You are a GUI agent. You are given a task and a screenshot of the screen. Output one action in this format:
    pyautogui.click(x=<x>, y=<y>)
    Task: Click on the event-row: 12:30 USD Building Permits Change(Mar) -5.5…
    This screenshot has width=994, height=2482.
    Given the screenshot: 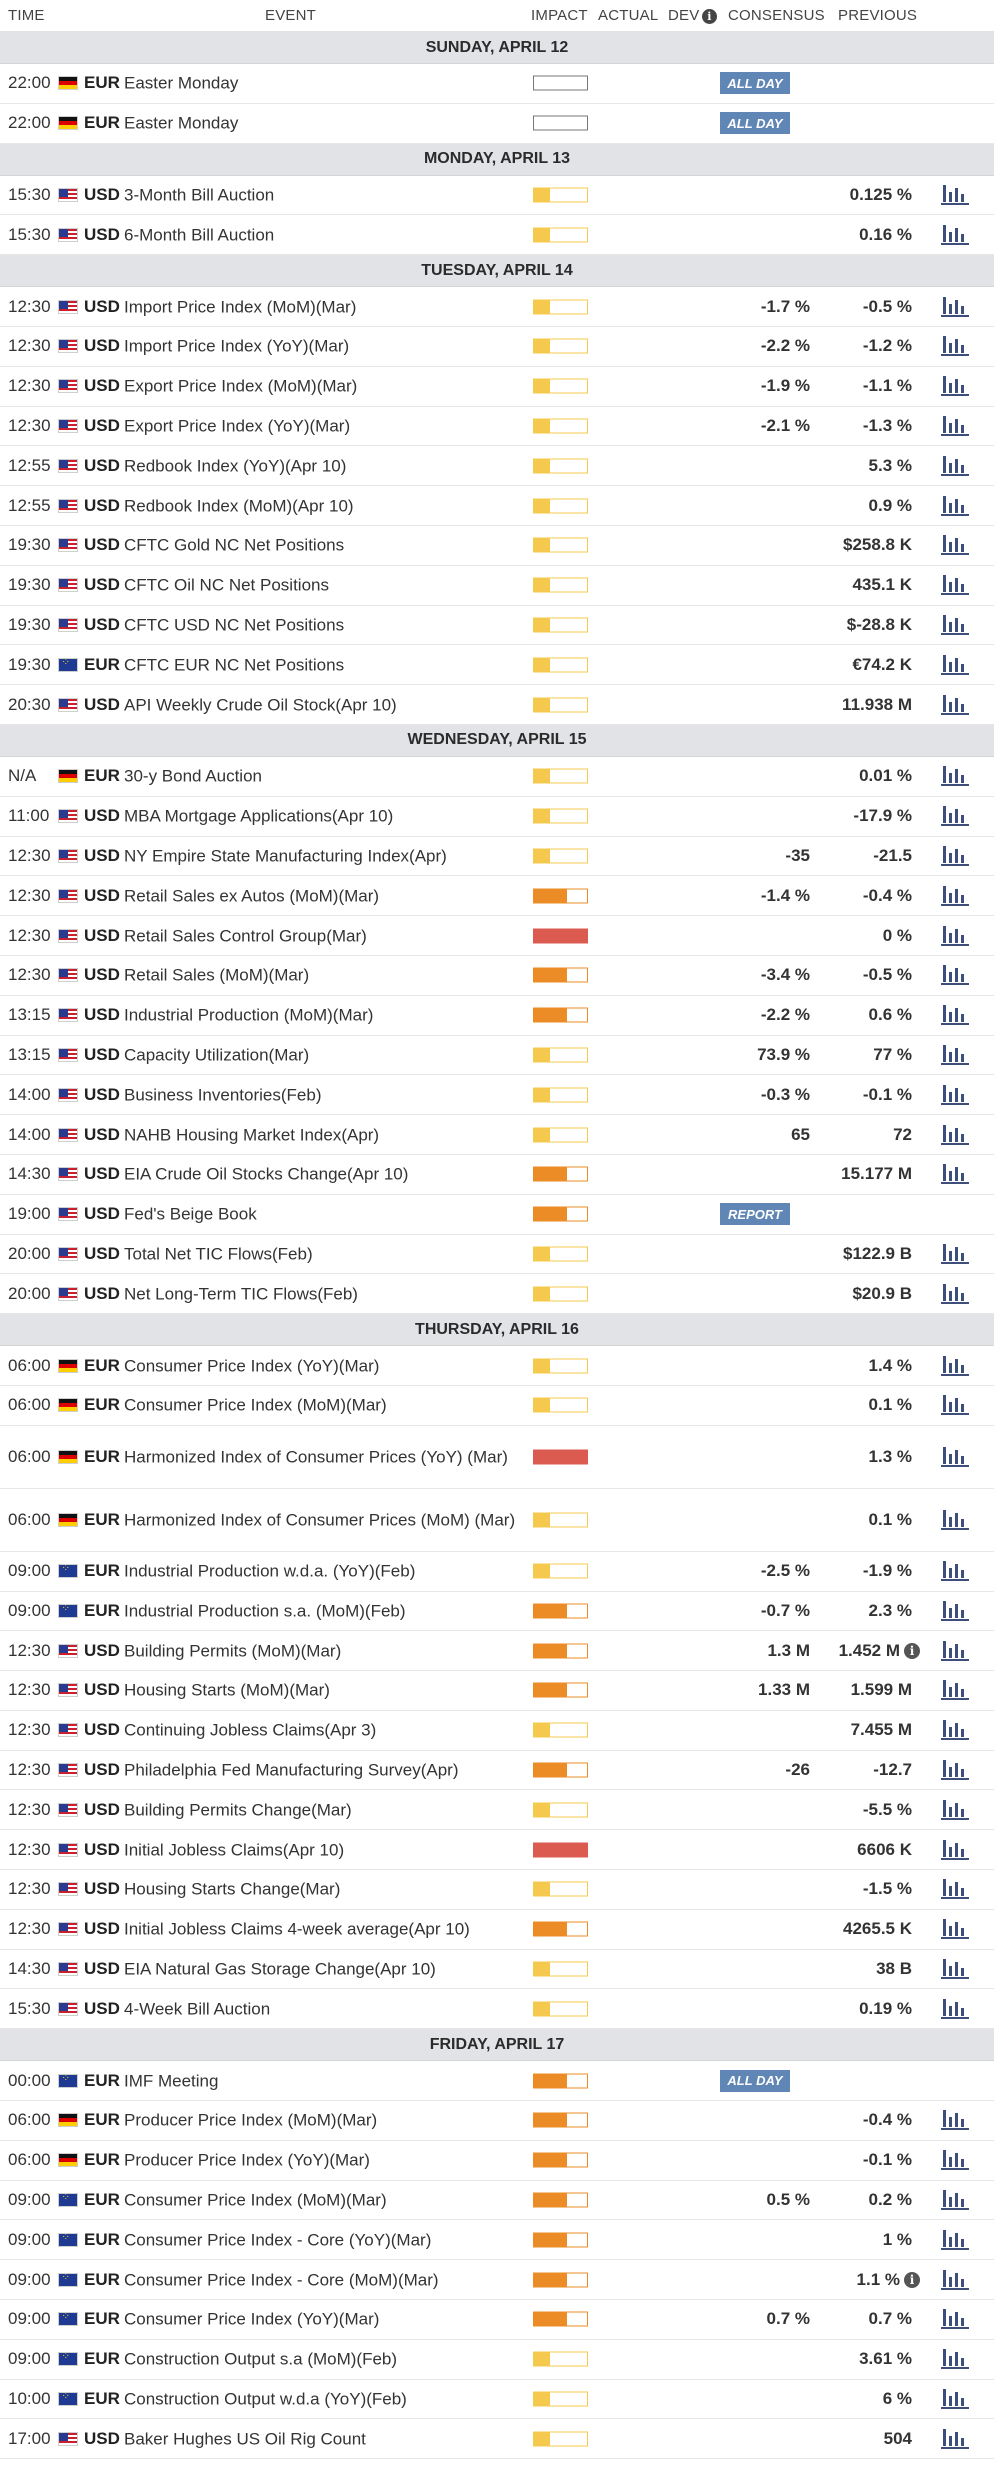 What is the action you would take?
    pyautogui.click(x=497, y=1810)
    